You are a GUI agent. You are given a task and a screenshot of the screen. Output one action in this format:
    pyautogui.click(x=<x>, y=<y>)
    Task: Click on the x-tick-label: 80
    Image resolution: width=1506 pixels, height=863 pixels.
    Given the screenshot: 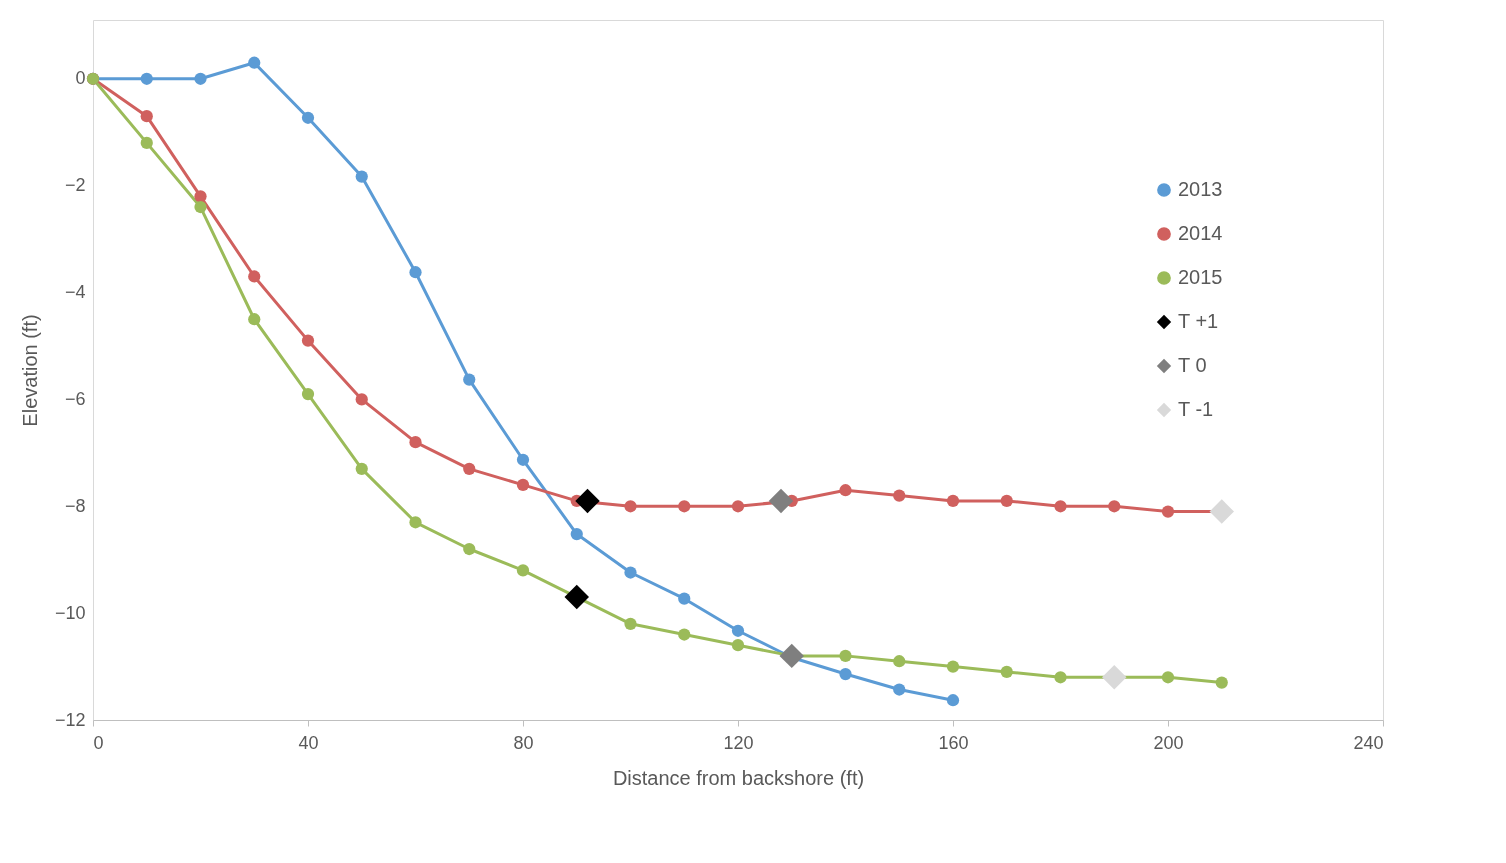 What is the action you would take?
    pyautogui.click(x=523, y=742)
    